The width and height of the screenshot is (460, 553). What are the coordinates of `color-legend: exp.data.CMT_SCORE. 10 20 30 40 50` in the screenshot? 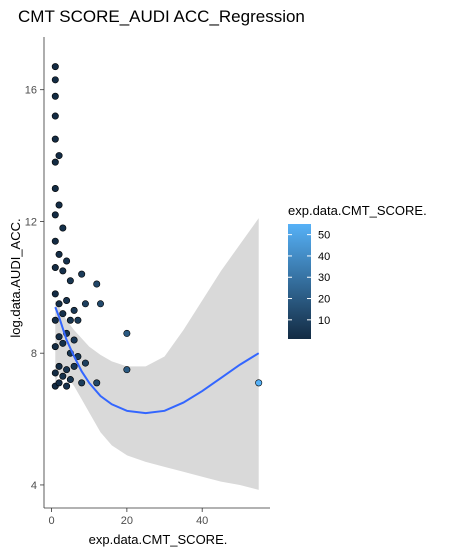 It's located at (357, 271).